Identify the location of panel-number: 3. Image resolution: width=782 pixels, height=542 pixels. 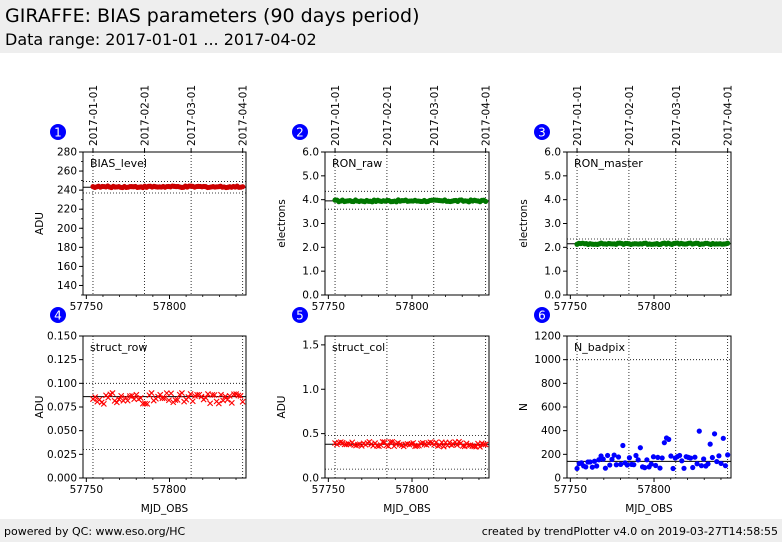
(542, 133).